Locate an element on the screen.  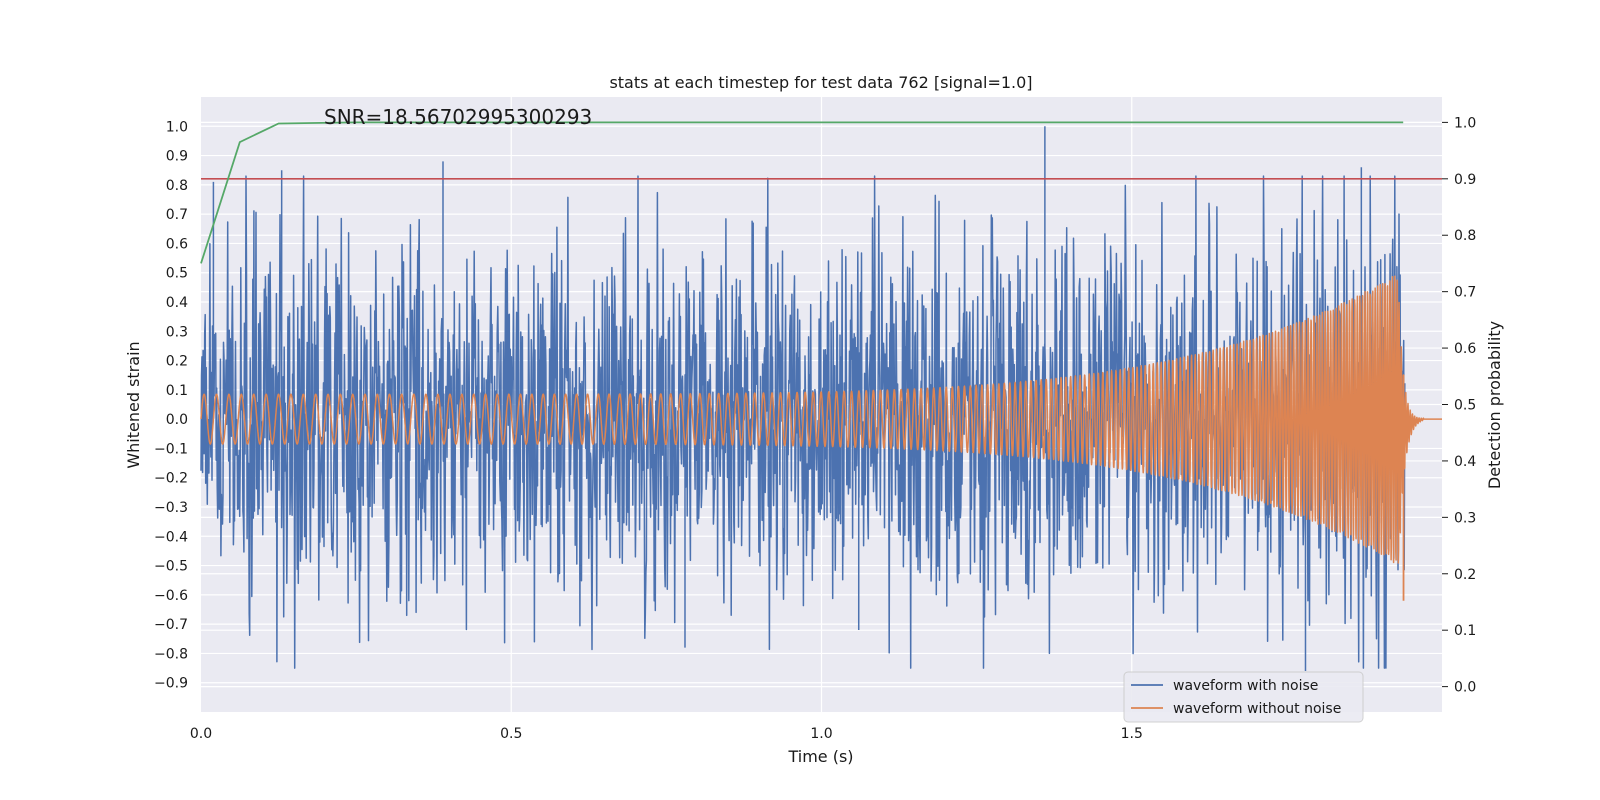
y2-tick-label: 0.0 is located at coordinates (1465, 688).